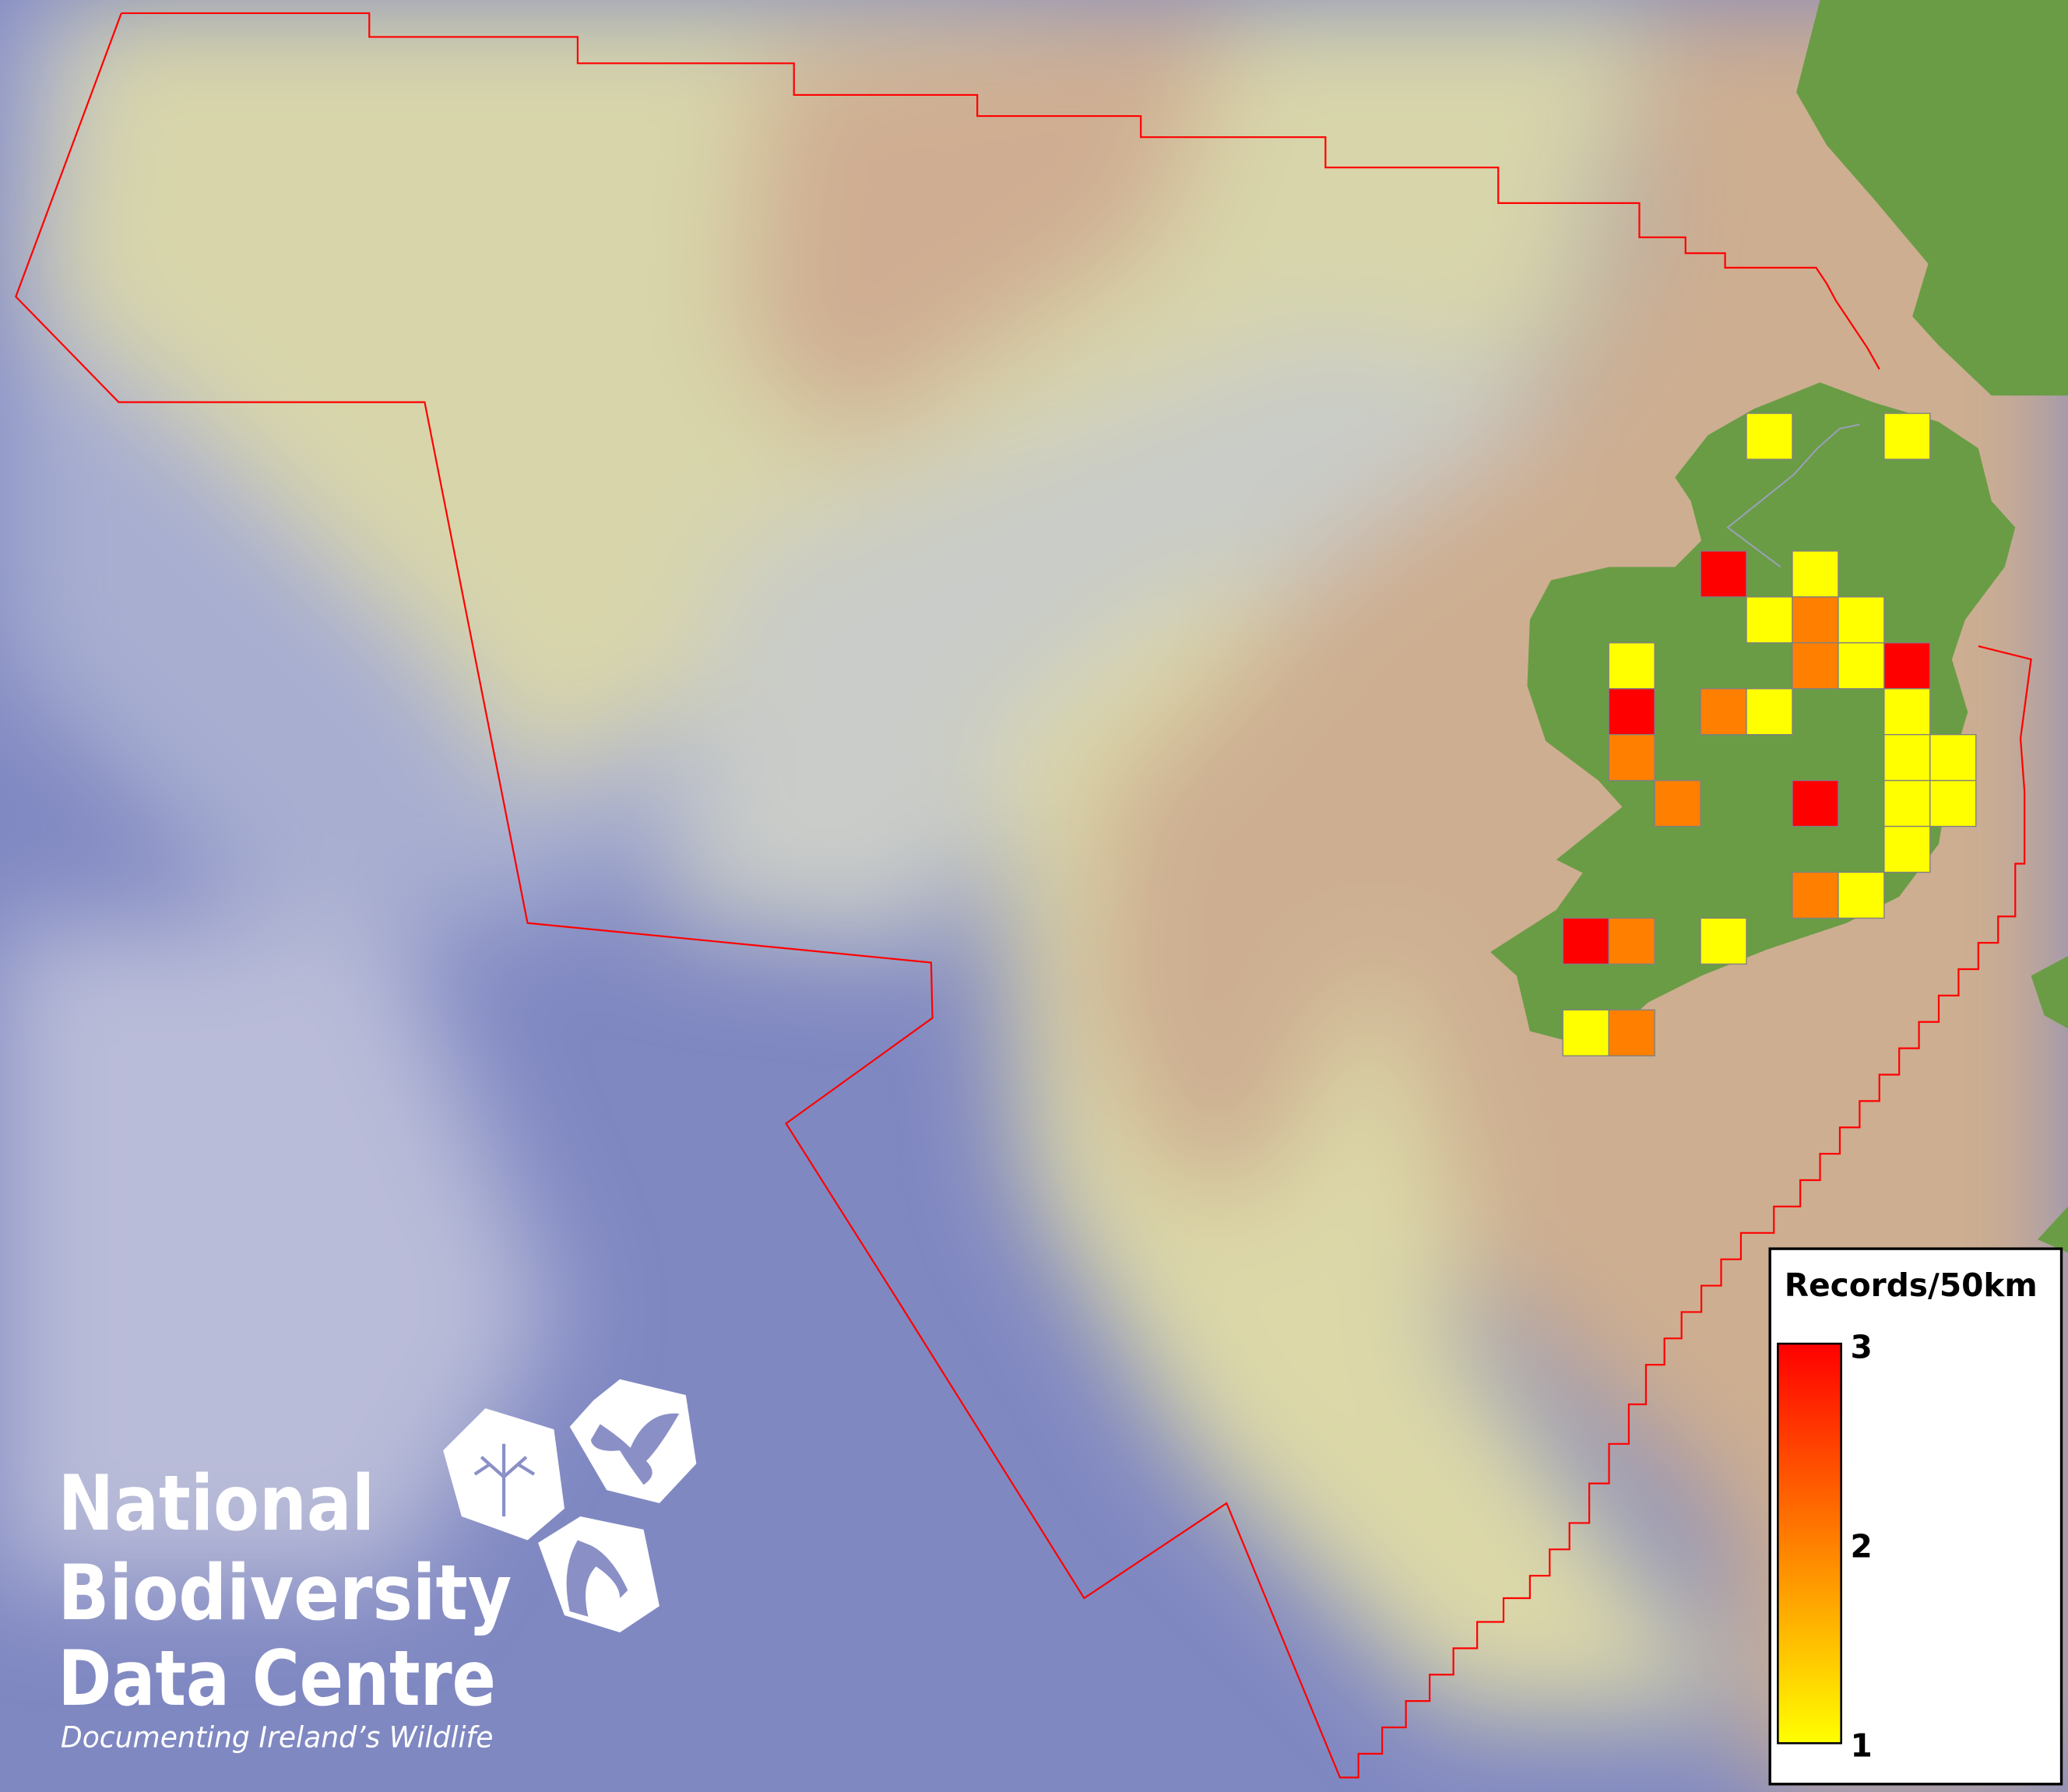 Image resolution: width=2068 pixels, height=1792 pixels. Describe the element at coordinates (1862, 1745) in the screenshot. I see `legend-min-label: 1` at that location.